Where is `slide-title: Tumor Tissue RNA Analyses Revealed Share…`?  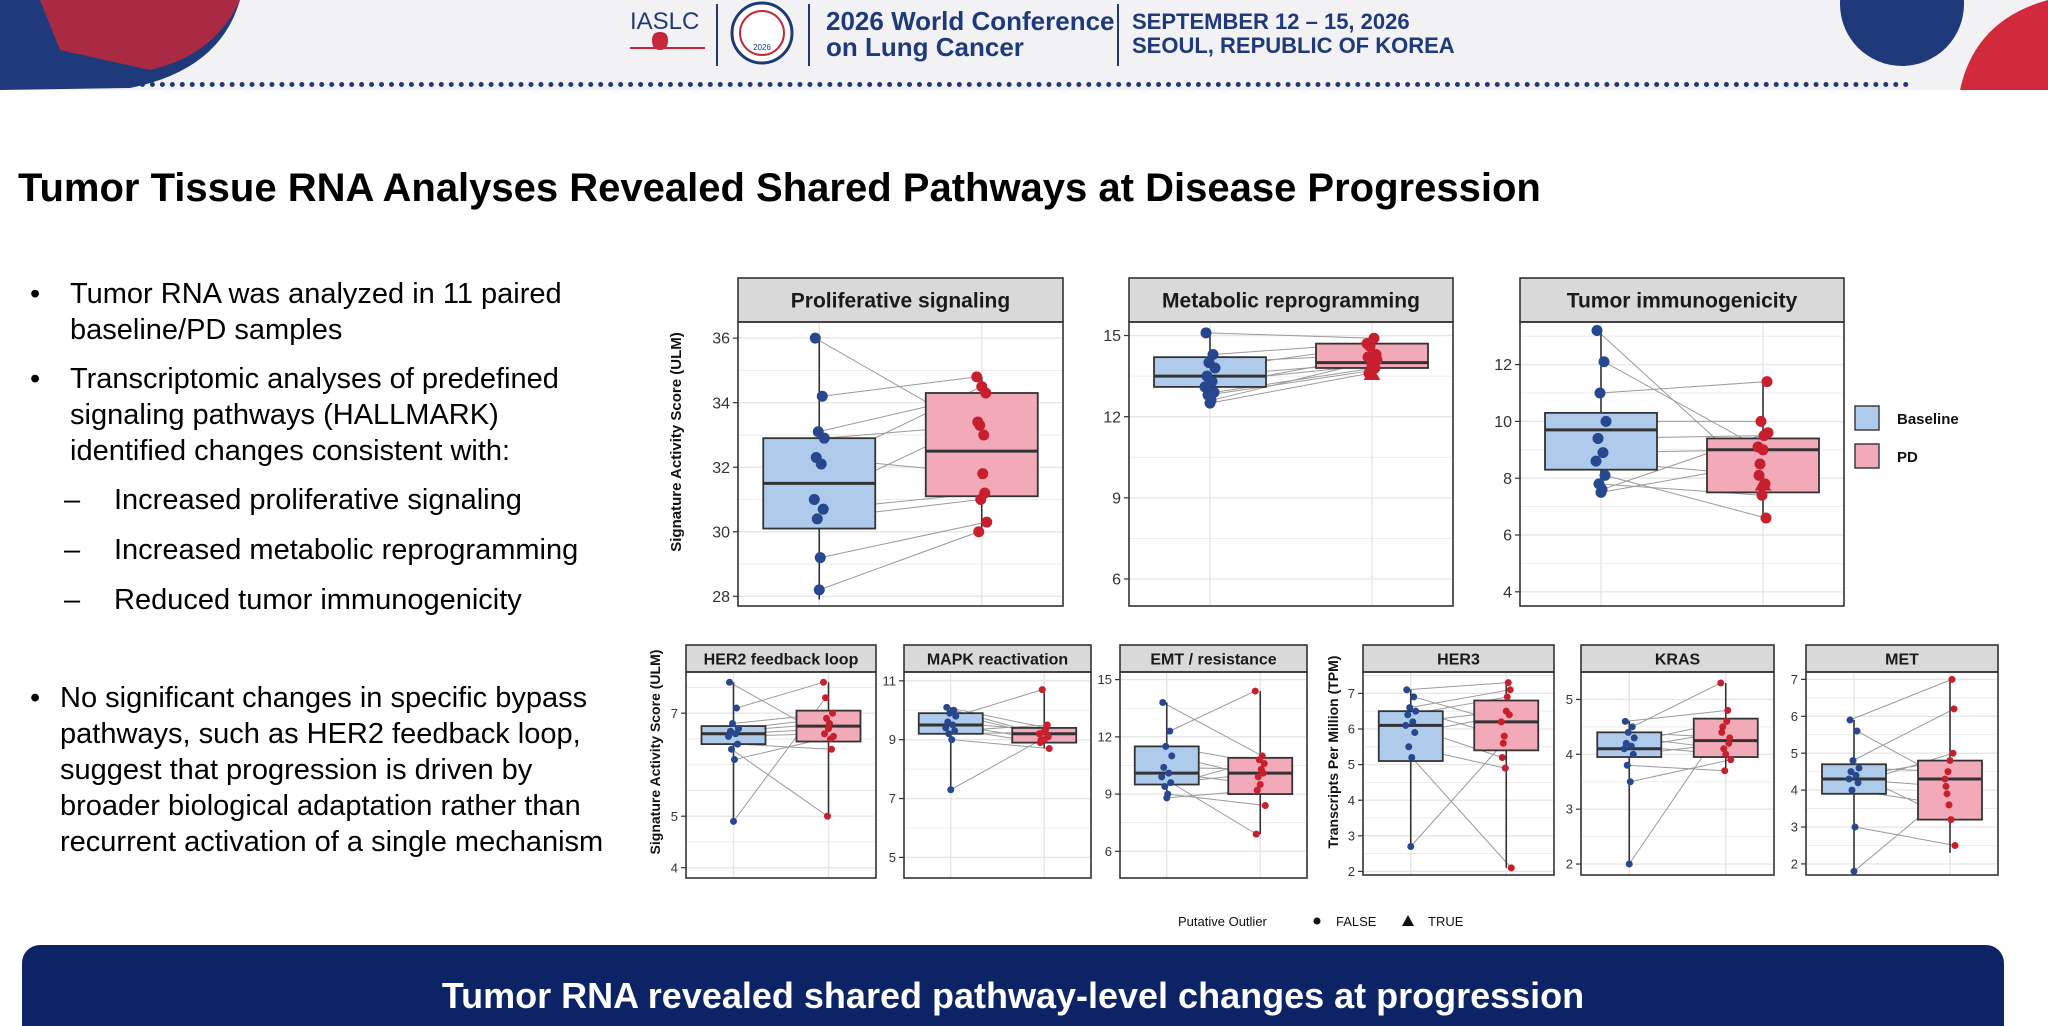
slide-title: Tumor Tissue RNA Analyses Revealed Share… is located at coordinates (779, 188).